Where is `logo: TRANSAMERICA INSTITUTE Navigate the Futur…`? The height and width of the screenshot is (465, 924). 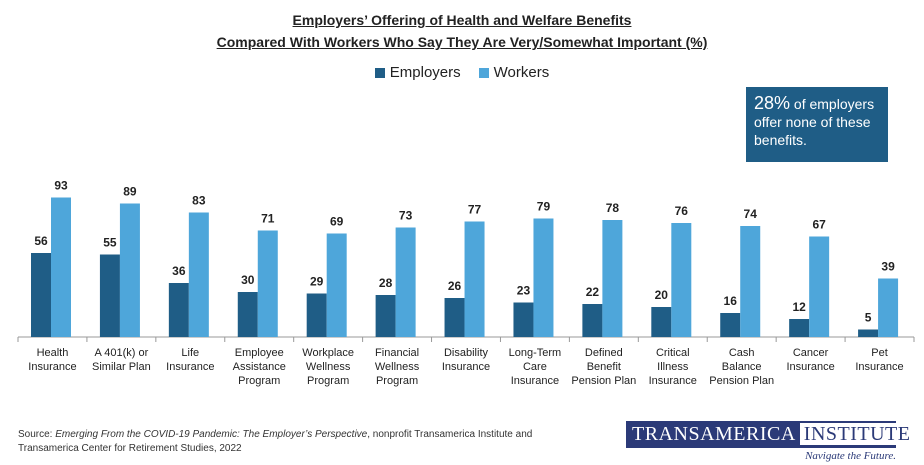
logo: TRANSAMERICA INSTITUTE Navigate the Futur… is located at coordinates (770, 441).